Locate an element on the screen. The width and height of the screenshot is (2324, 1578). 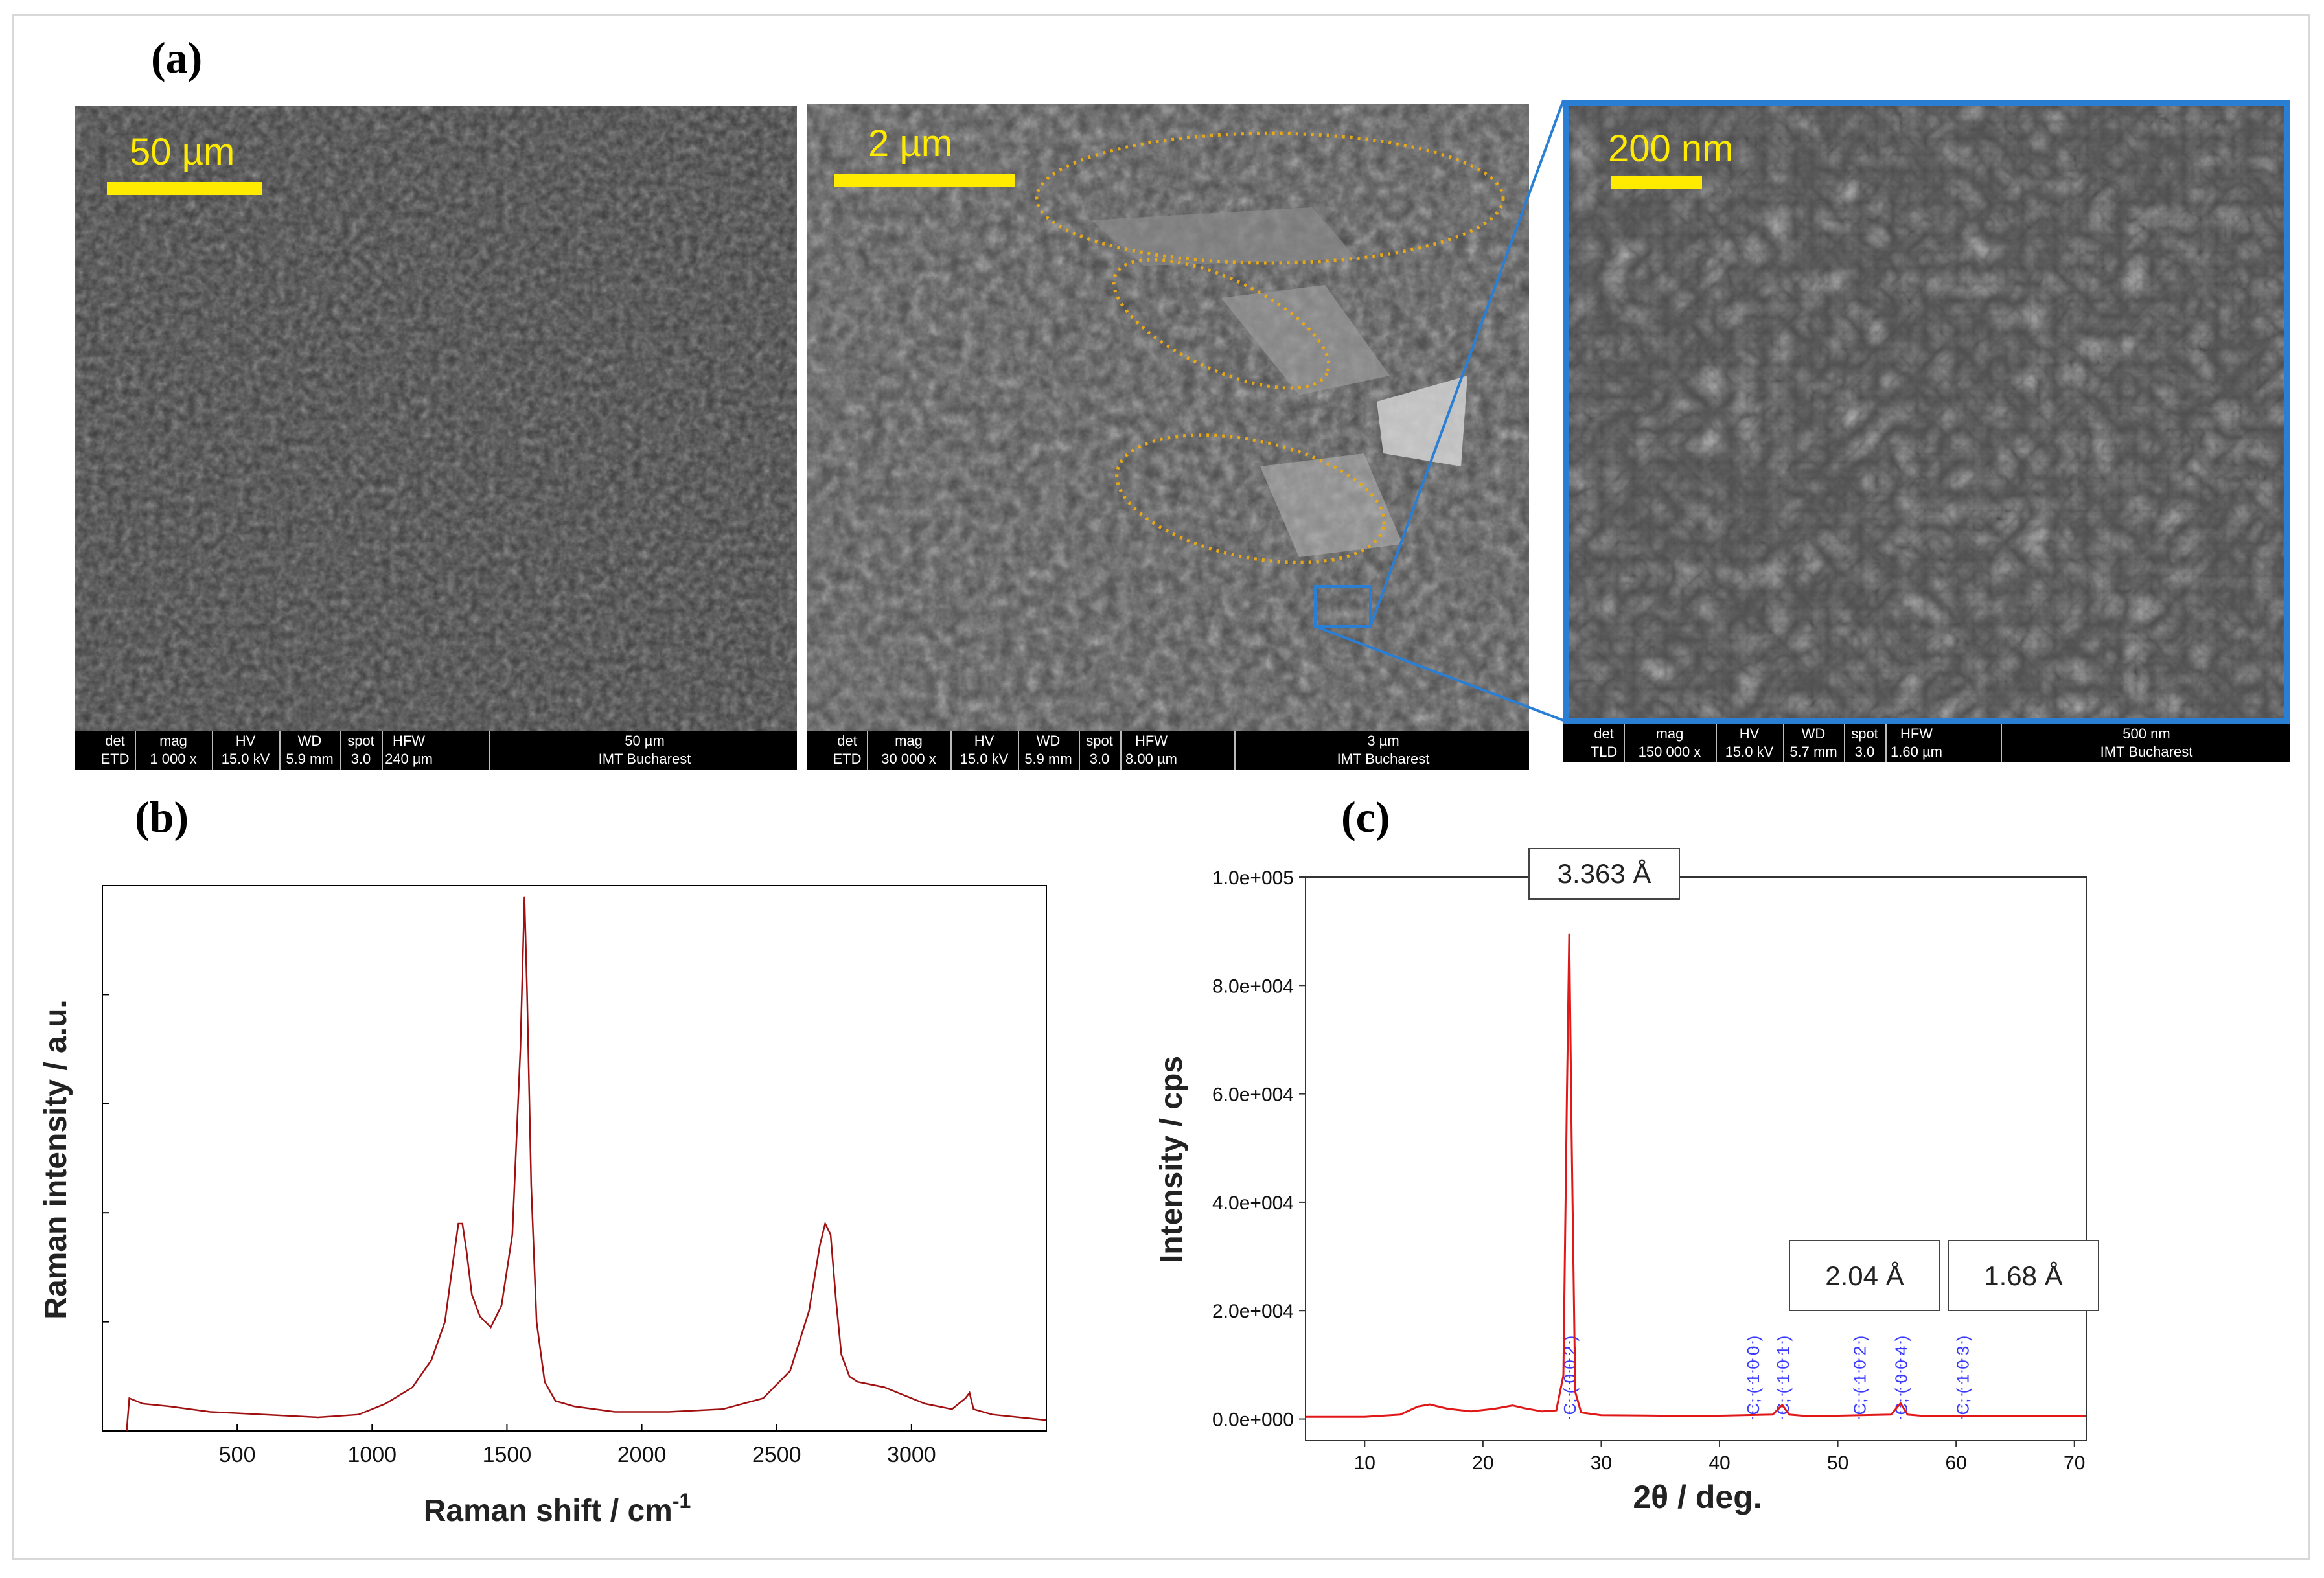
raman-y-axis-label: Raman intensity / a.u. is located at coordinates (56, 1160).